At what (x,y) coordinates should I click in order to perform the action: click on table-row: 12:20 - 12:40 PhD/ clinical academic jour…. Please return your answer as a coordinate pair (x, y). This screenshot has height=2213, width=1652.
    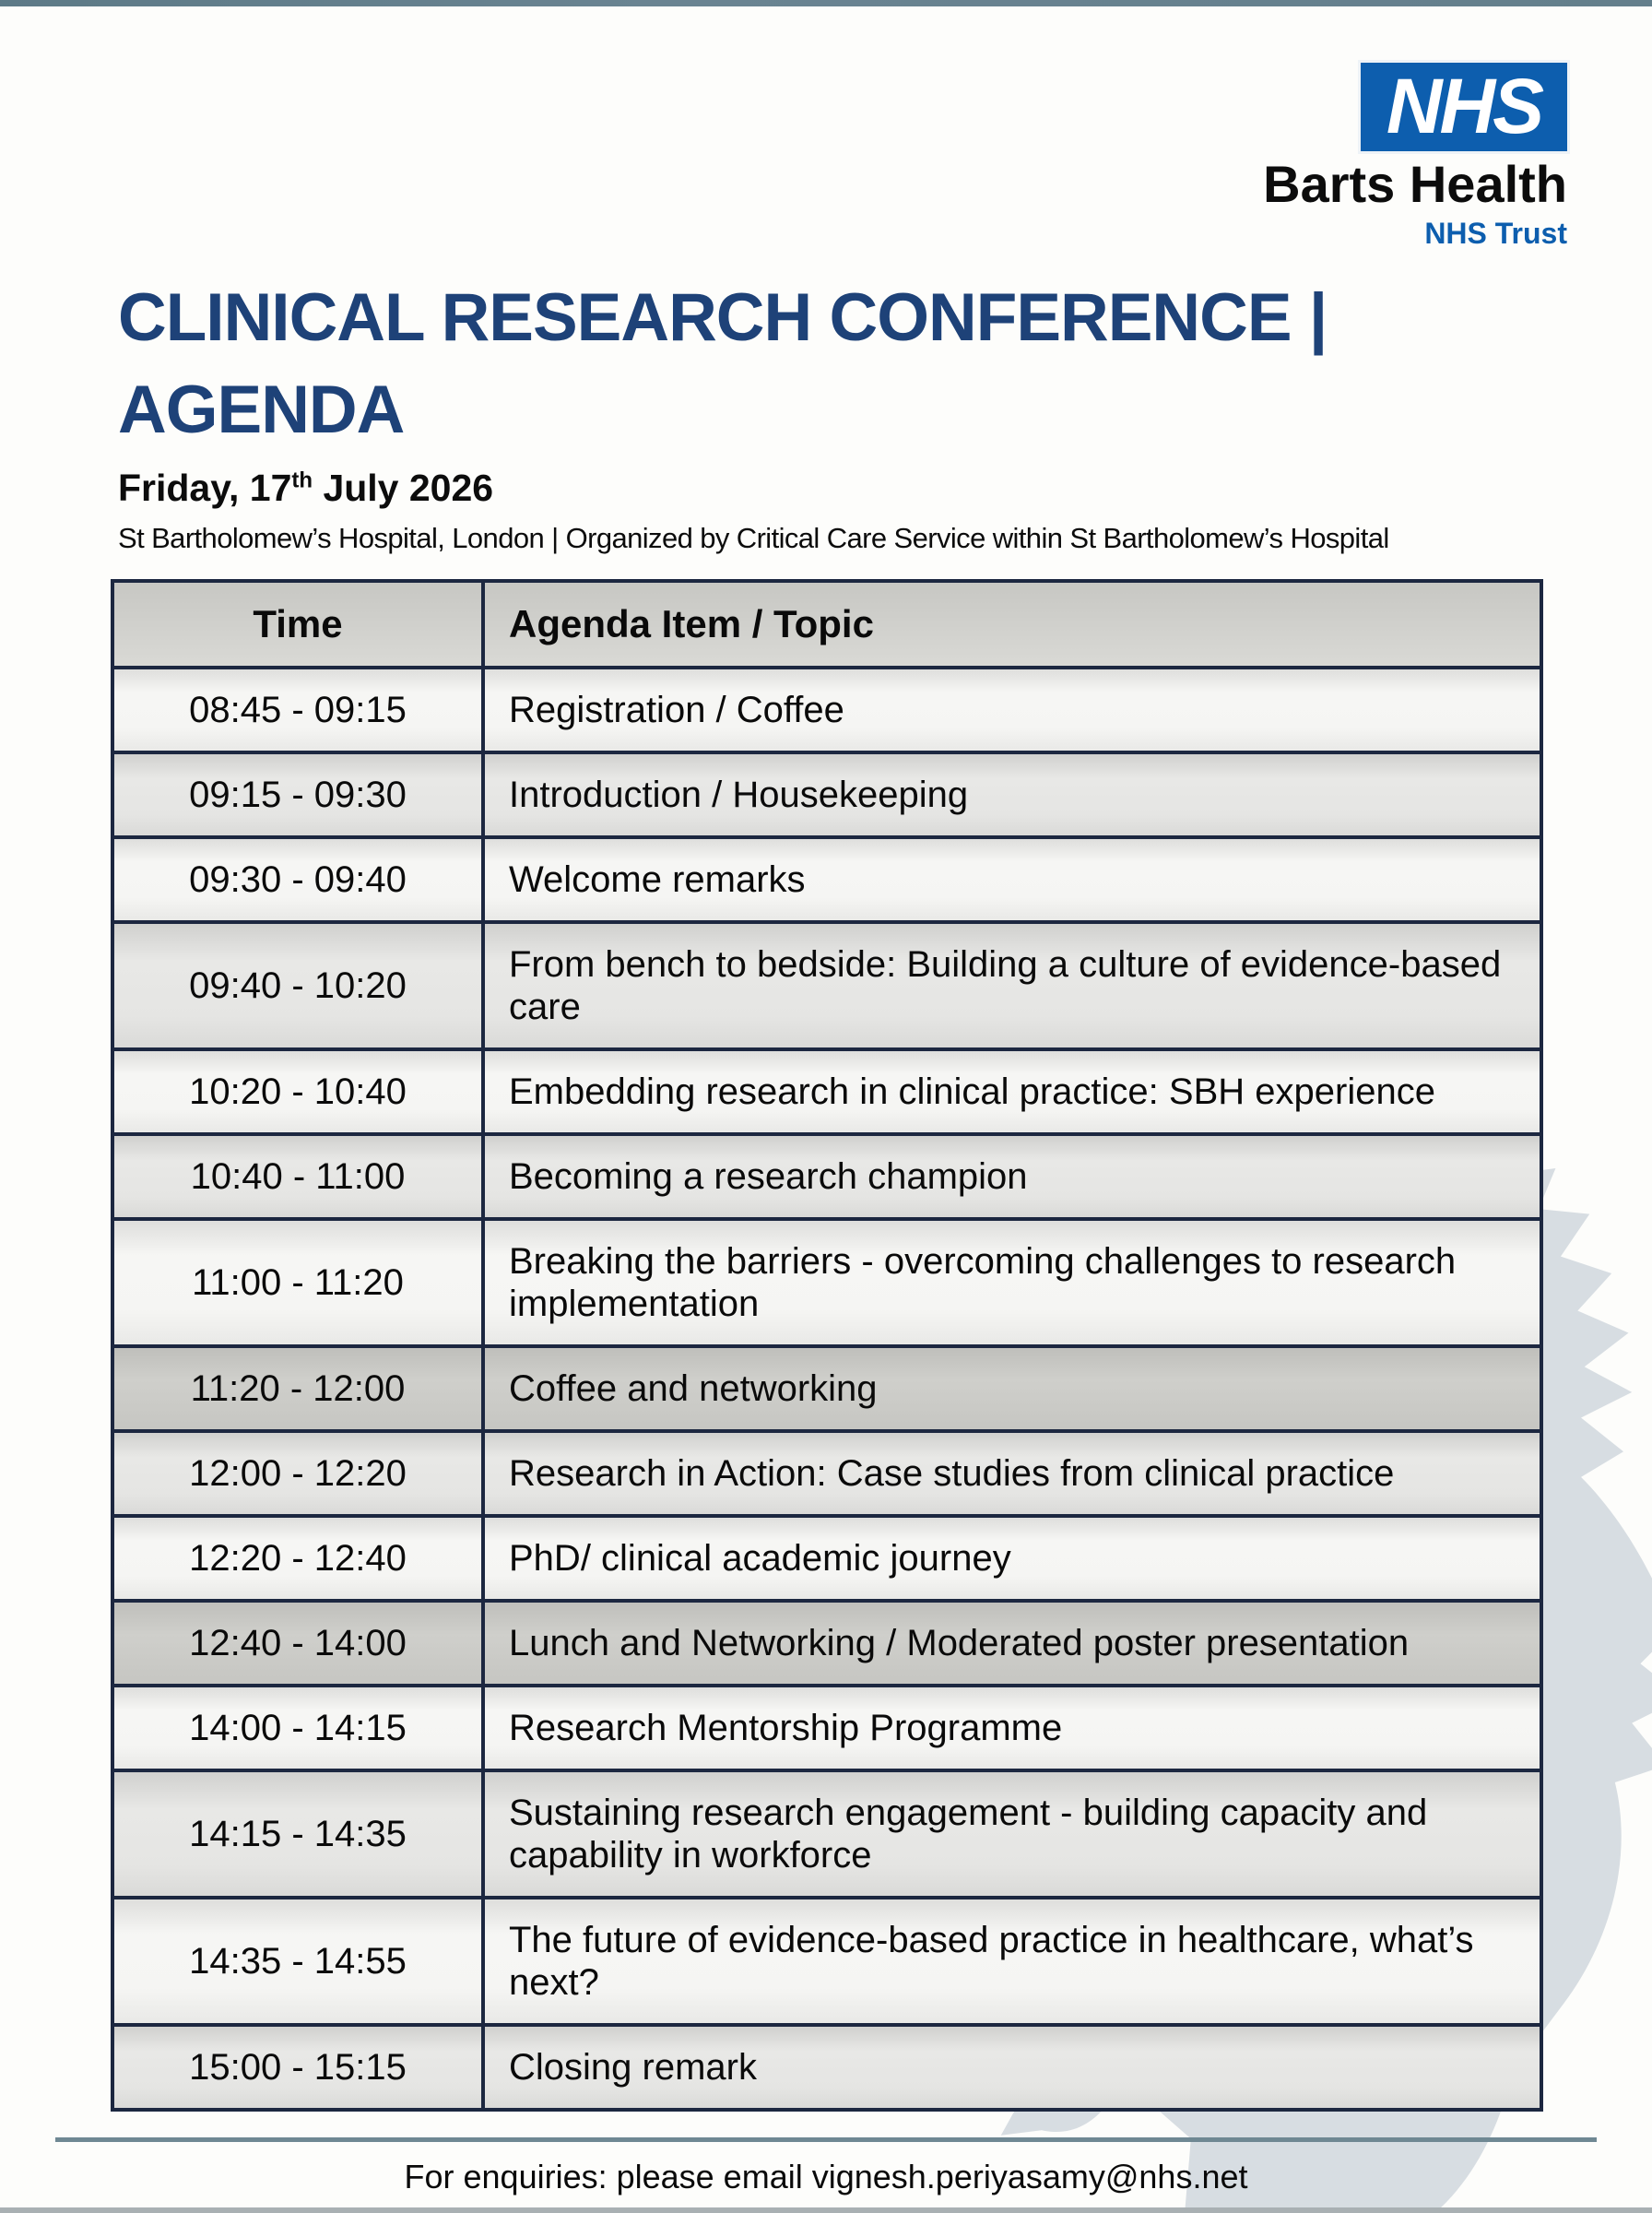
    Looking at the image, I should click on (827, 1559).